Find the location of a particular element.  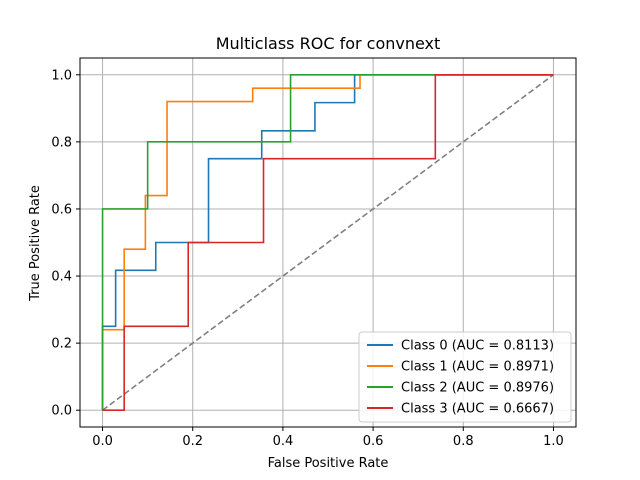

x-tick-label: 0.6 is located at coordinates (373, 441).